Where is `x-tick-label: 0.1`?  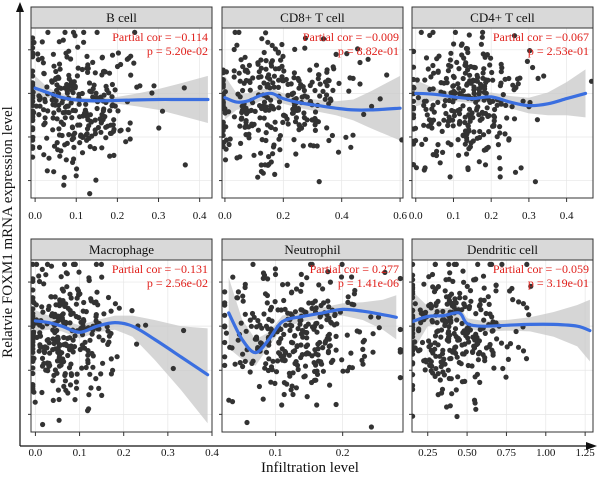
x-tick-label: 0.1 is located at coordinates (80, 453).